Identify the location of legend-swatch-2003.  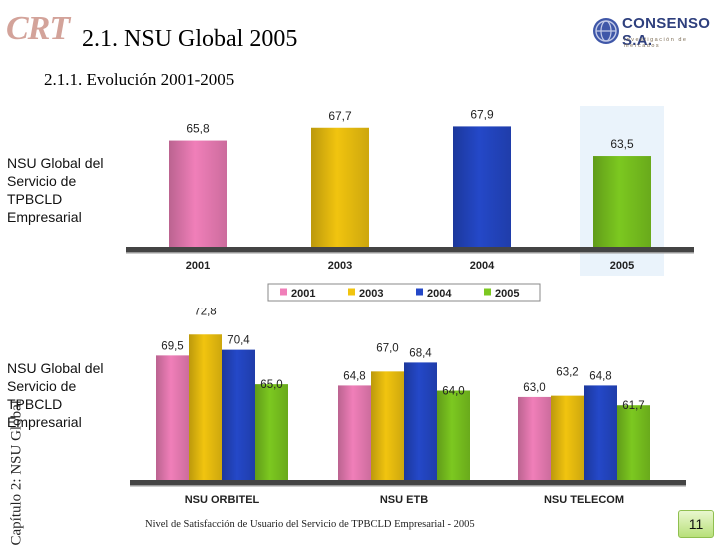
(351, 292).